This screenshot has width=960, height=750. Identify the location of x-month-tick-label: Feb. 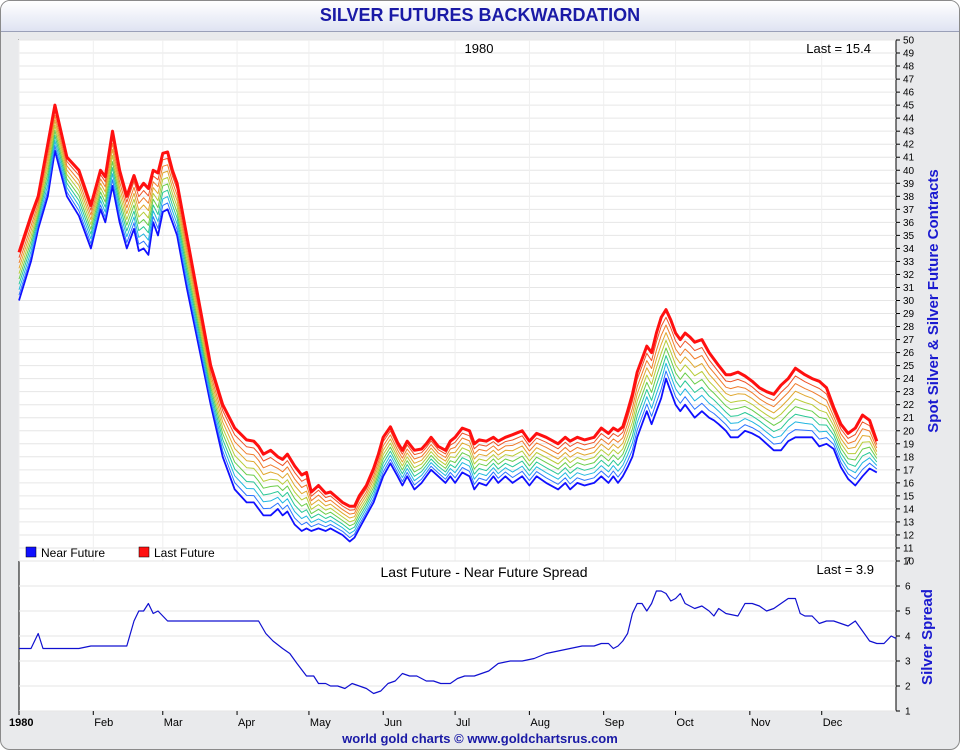
(103, 723).